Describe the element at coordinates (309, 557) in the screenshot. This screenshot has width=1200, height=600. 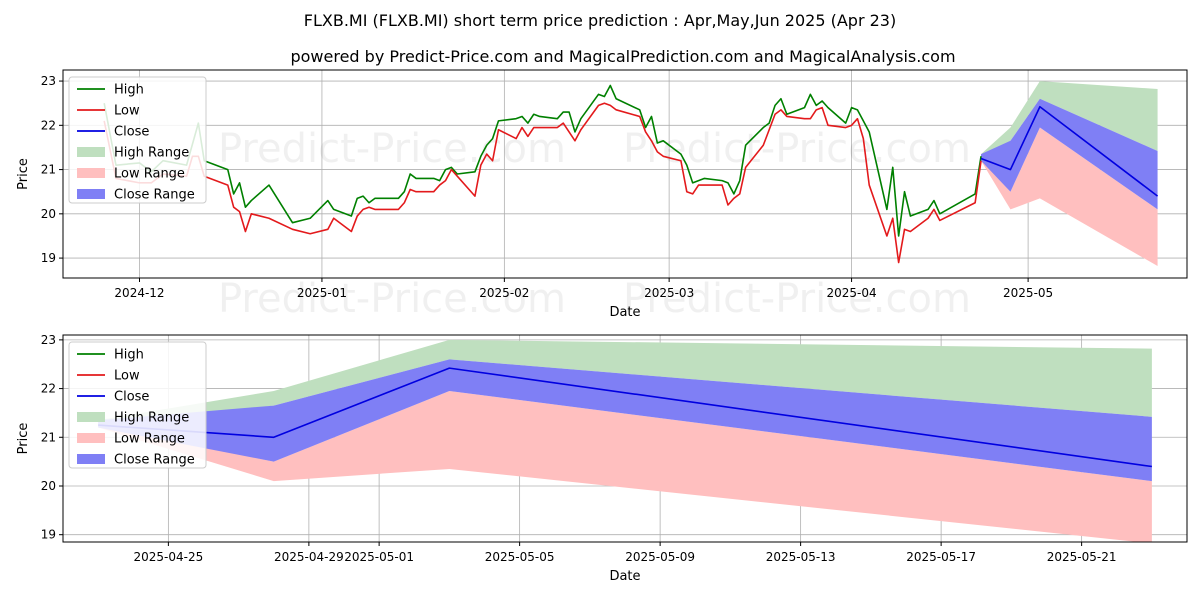
I see `x-tick-label: 2025-04-29` at that location.